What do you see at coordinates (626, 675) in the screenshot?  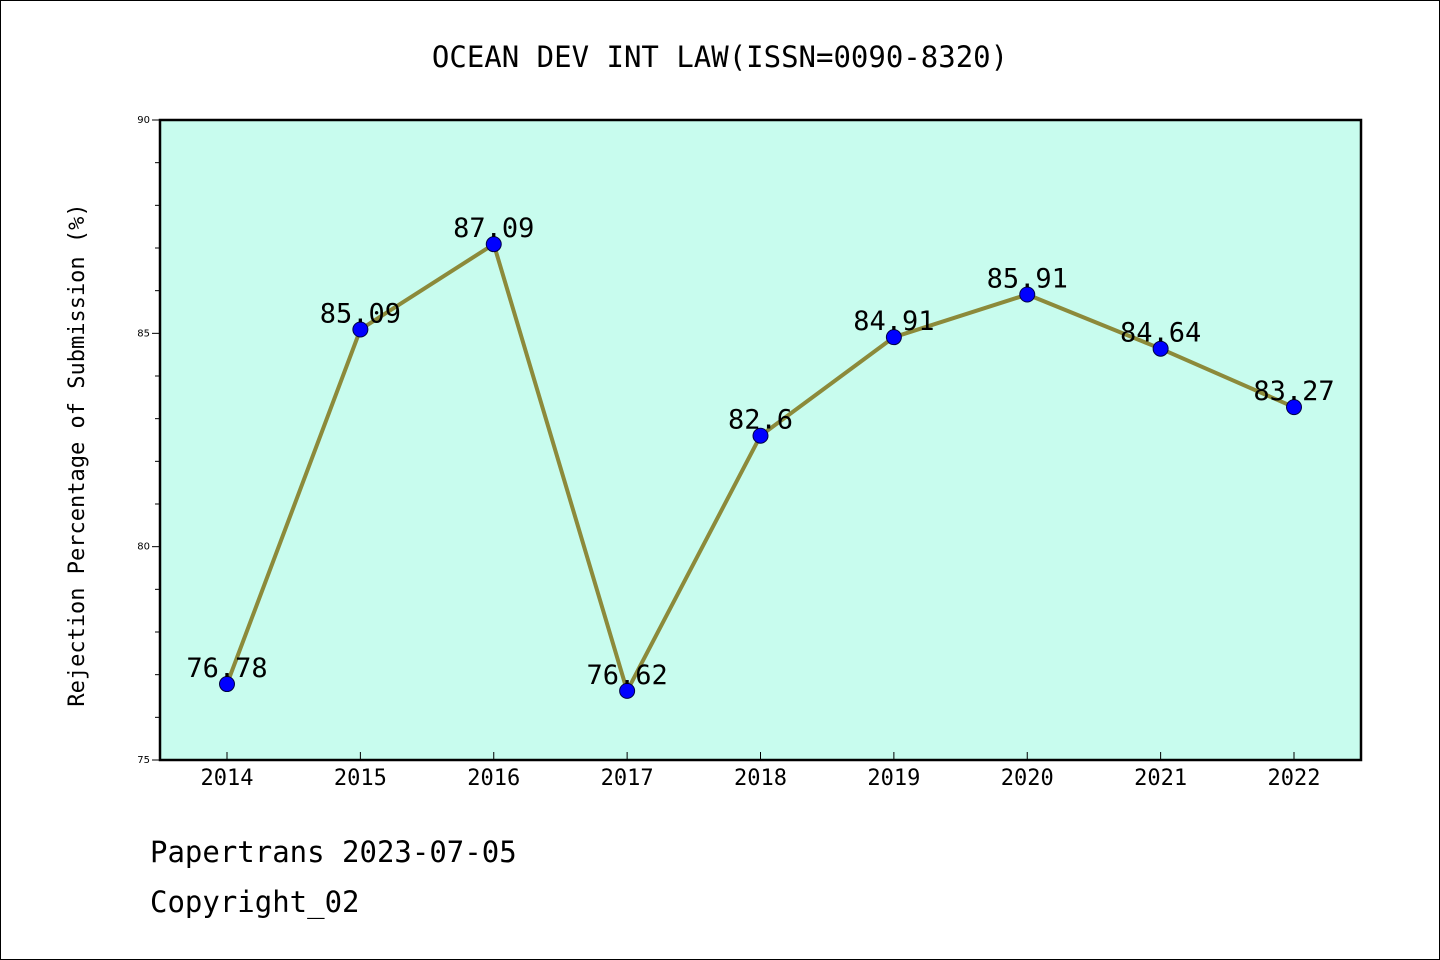 I see `data-label: 76.62` at bounding box center [626, 675].